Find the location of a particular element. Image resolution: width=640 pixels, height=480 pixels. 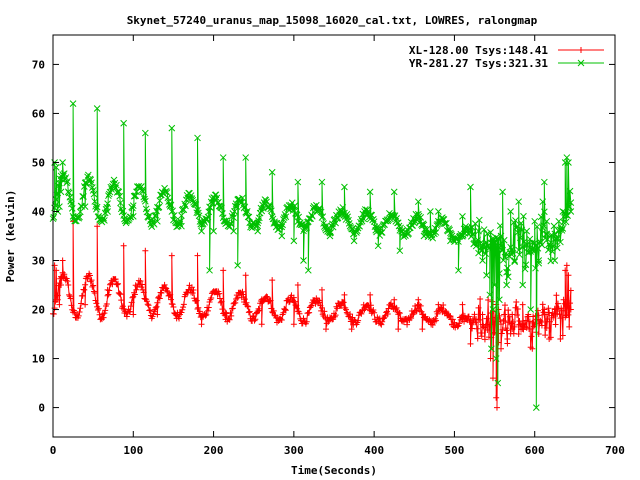

x-tick-label: 700 is located at coordinates (615, 450).